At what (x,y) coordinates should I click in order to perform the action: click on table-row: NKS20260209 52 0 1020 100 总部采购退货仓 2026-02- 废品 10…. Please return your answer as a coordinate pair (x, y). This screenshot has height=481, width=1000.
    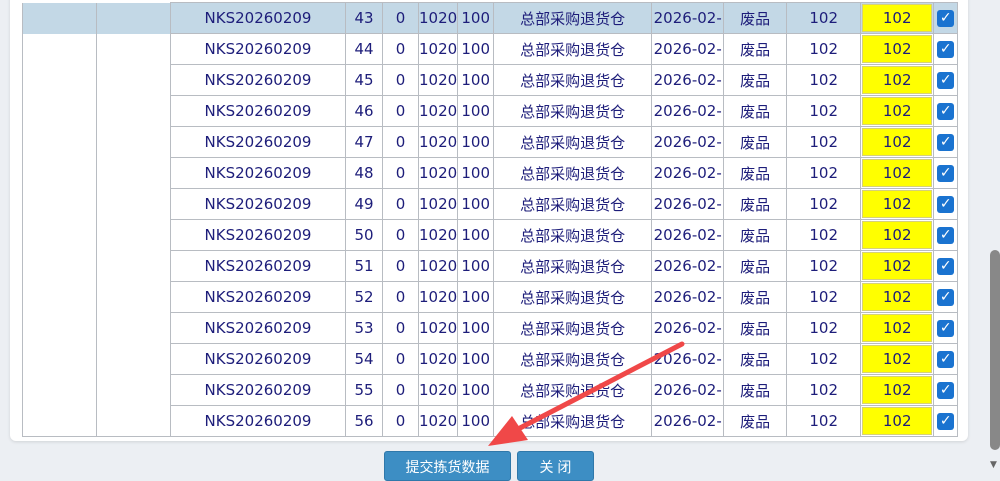
    Looking at the image, I should click on (490, 297).